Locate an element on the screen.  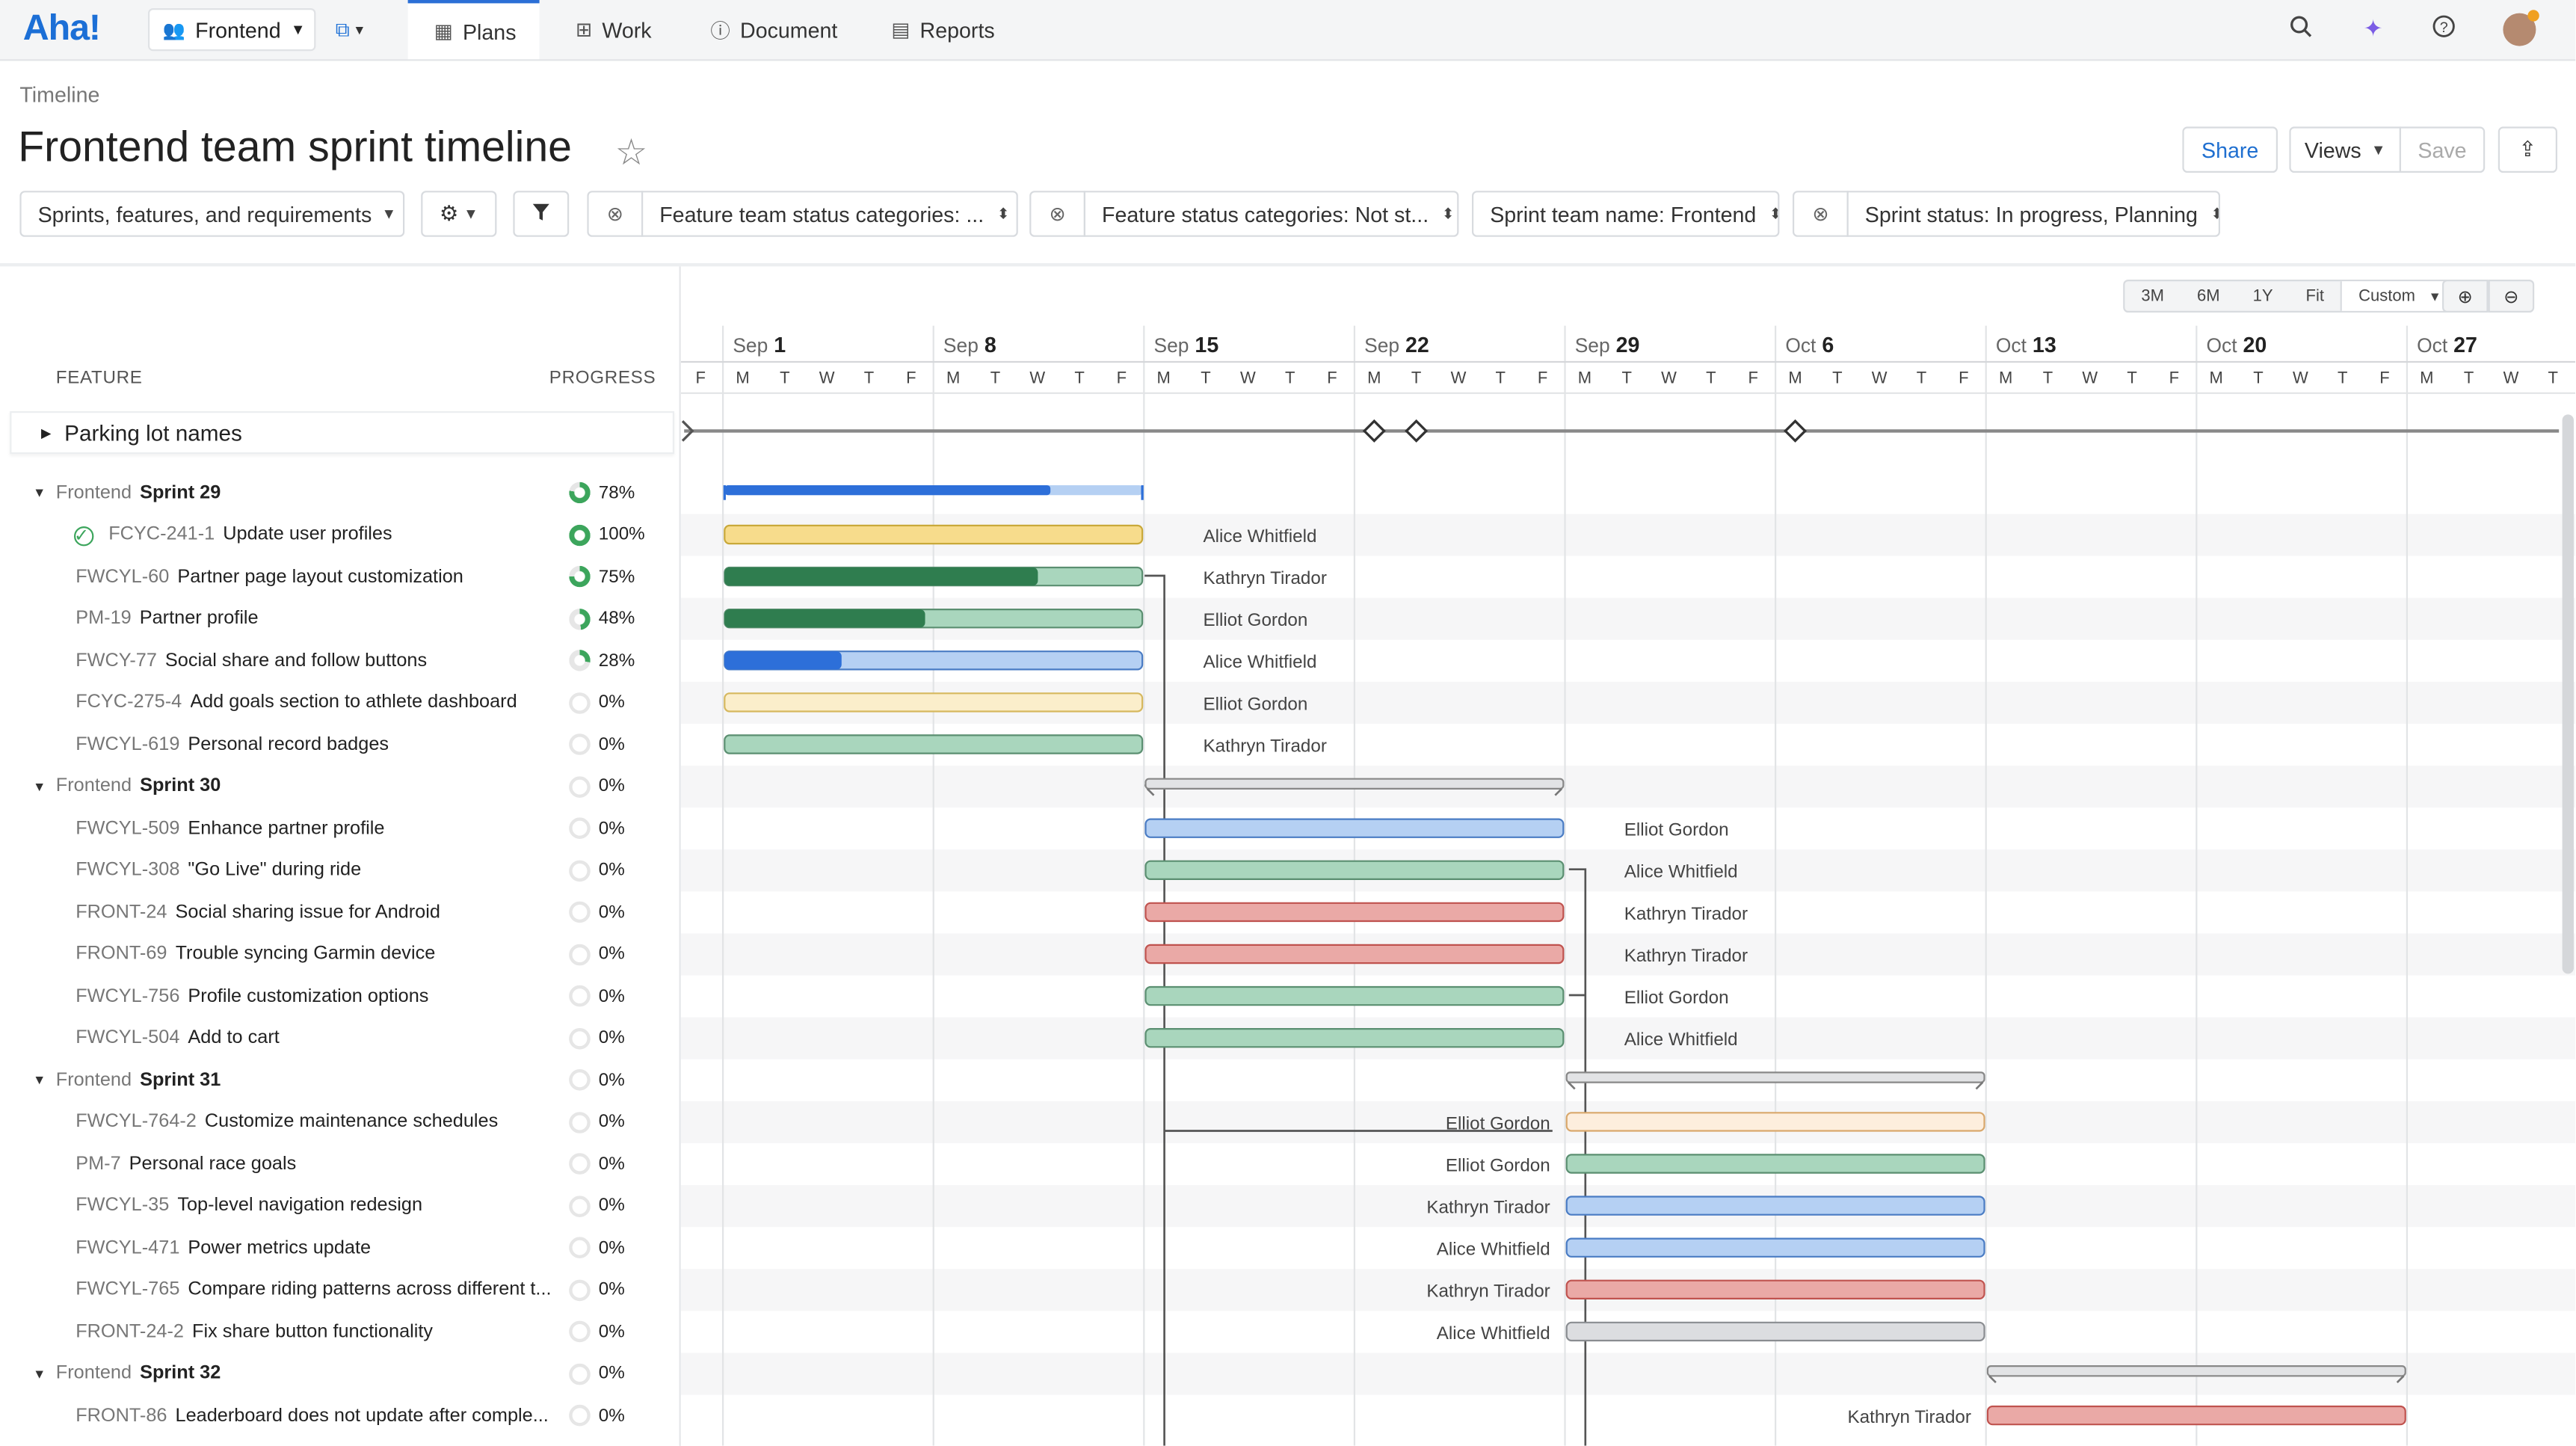
feature-key: FWCYL-504 is located at coordinates (128, 1038).